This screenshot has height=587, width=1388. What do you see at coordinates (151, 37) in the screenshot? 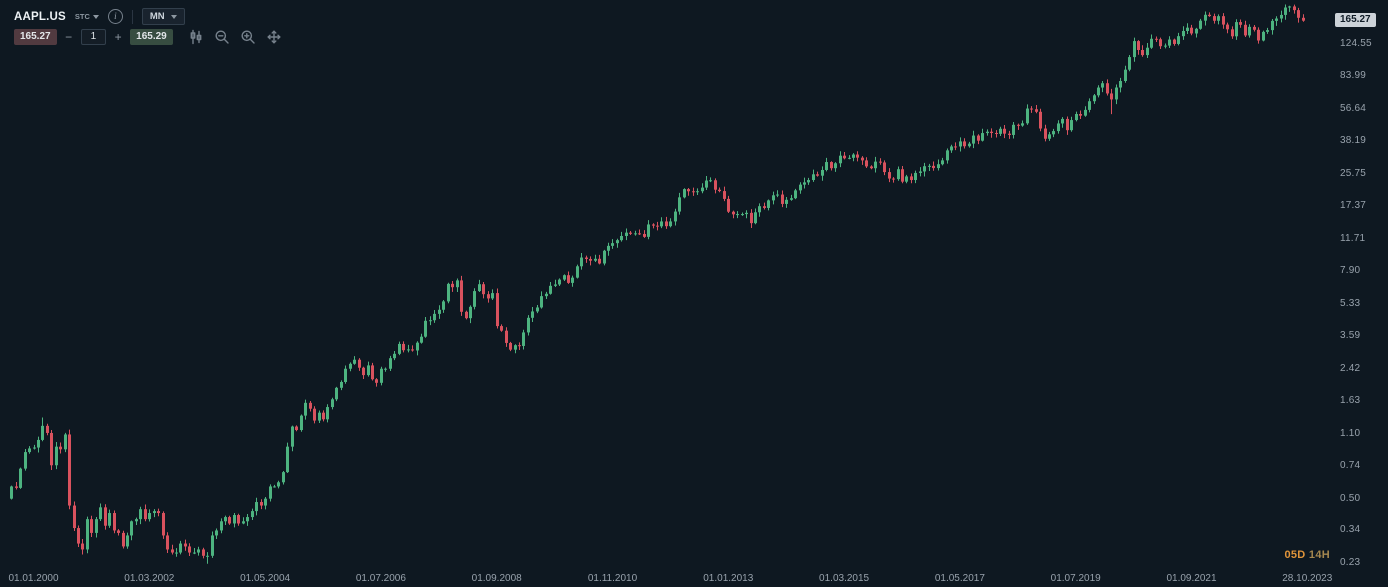
I see `buy-price-button: 165.29` at bounding box center [151, 37].